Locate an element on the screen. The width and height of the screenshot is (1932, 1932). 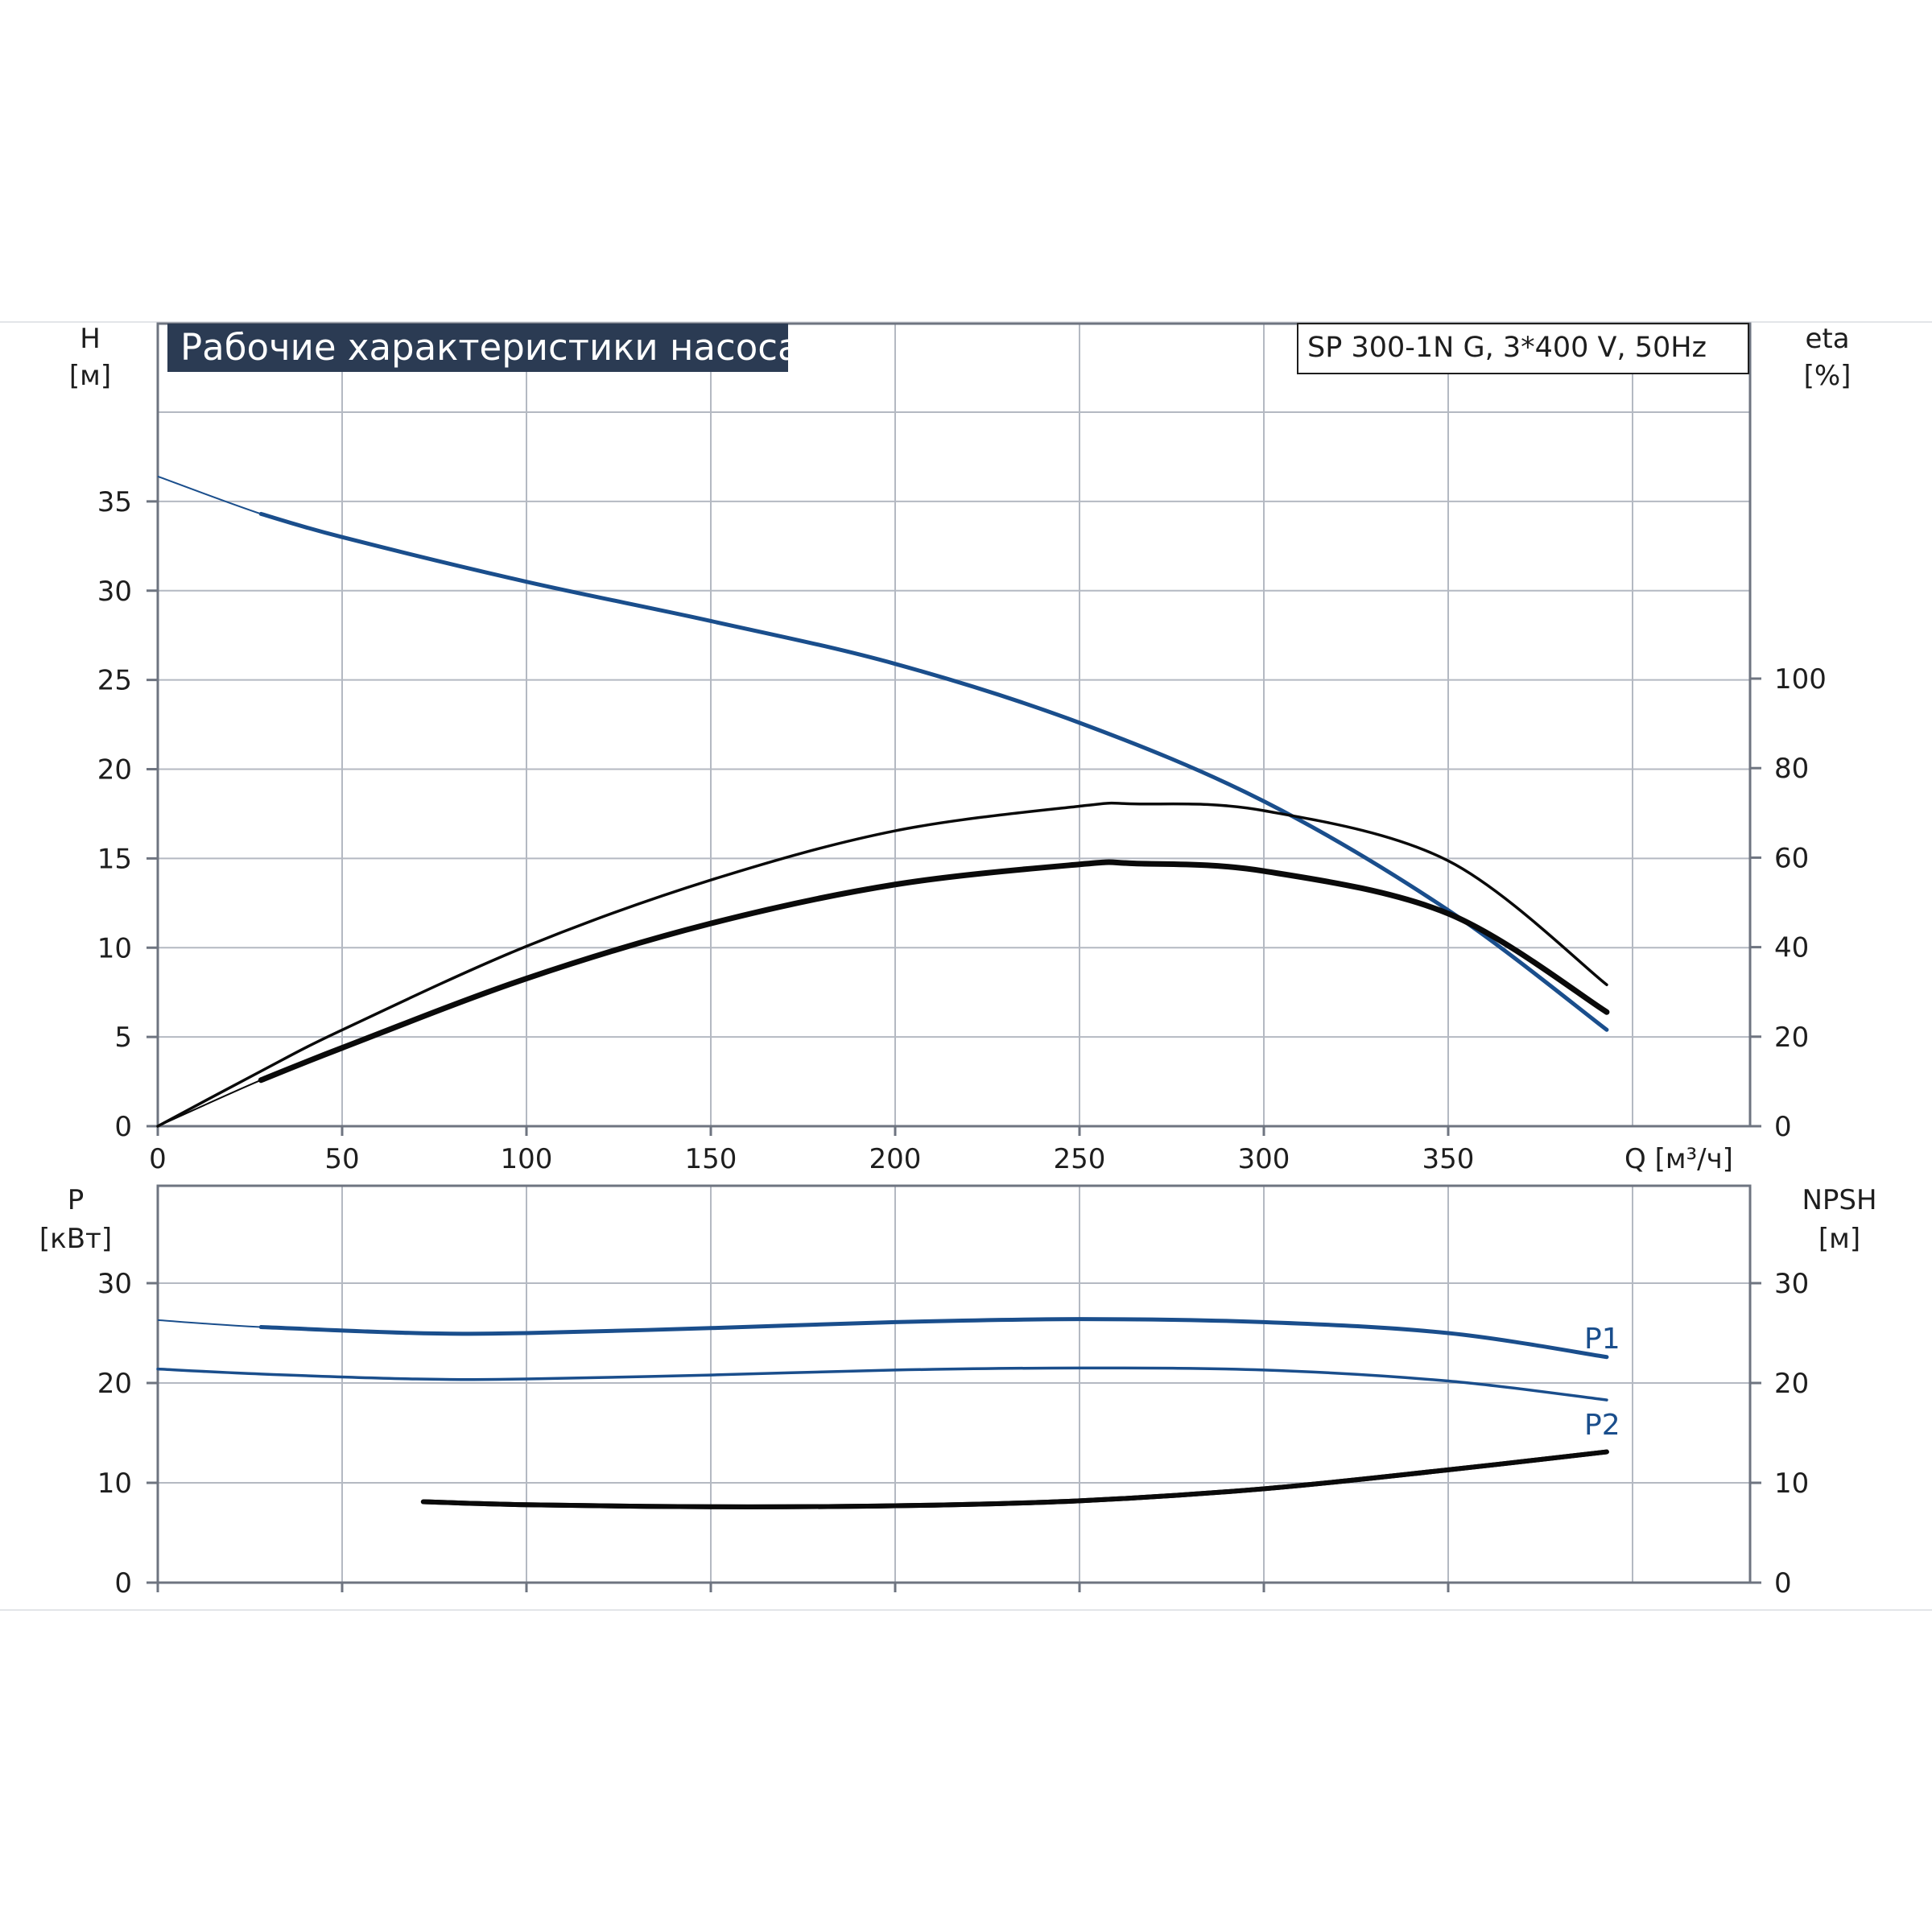
top-left-tick-label: 35 is located at coordinates (114, 502).